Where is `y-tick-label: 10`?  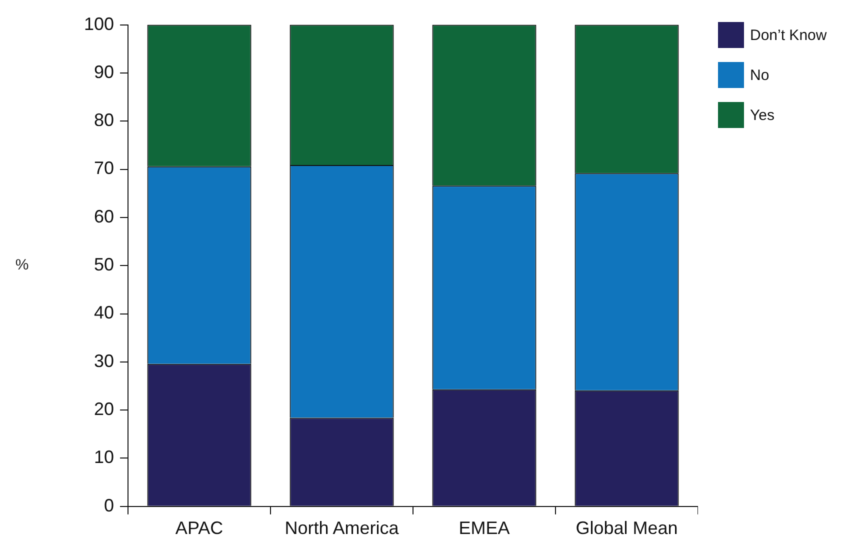
y-tick-label: 10 is located at coordinates (104, 457).